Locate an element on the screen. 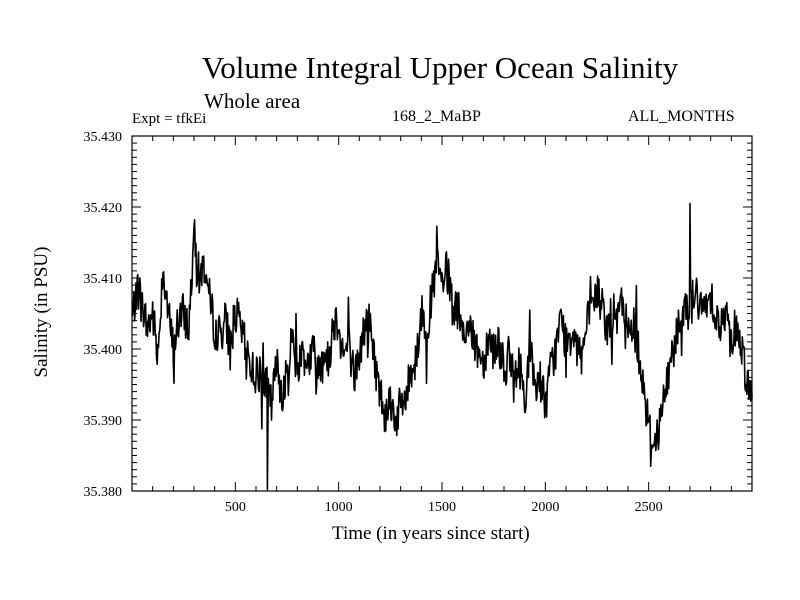 This screenshot has height=600, width=800. run-label: 168_2_MaBP is located at coordinates (436, 116).